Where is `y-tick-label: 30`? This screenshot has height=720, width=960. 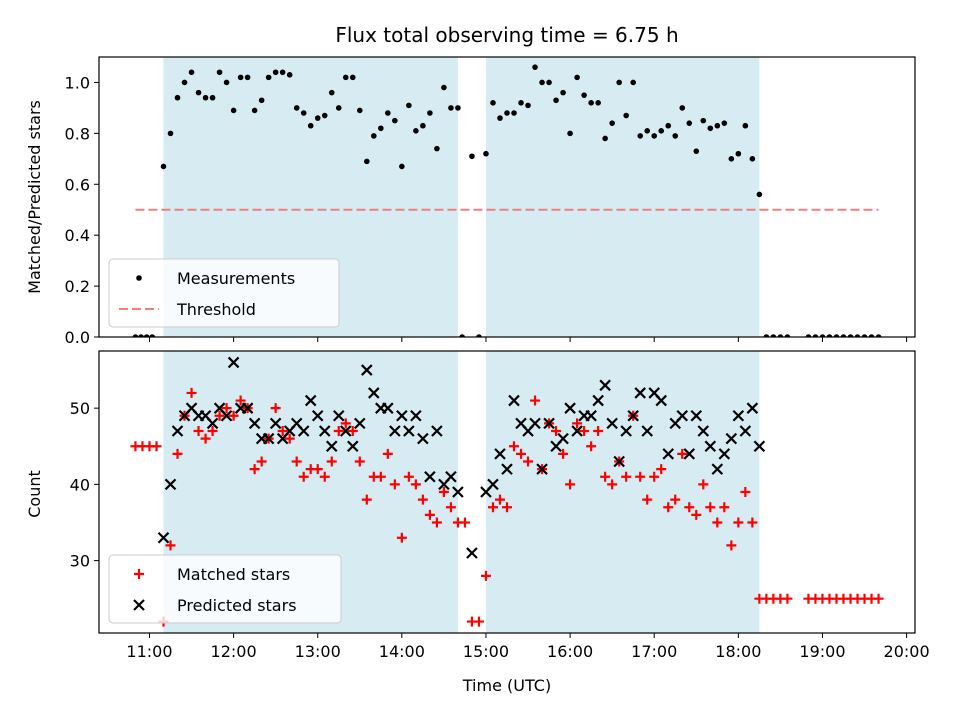
y-tick-label: 30 is located at coordinates (80, 561).